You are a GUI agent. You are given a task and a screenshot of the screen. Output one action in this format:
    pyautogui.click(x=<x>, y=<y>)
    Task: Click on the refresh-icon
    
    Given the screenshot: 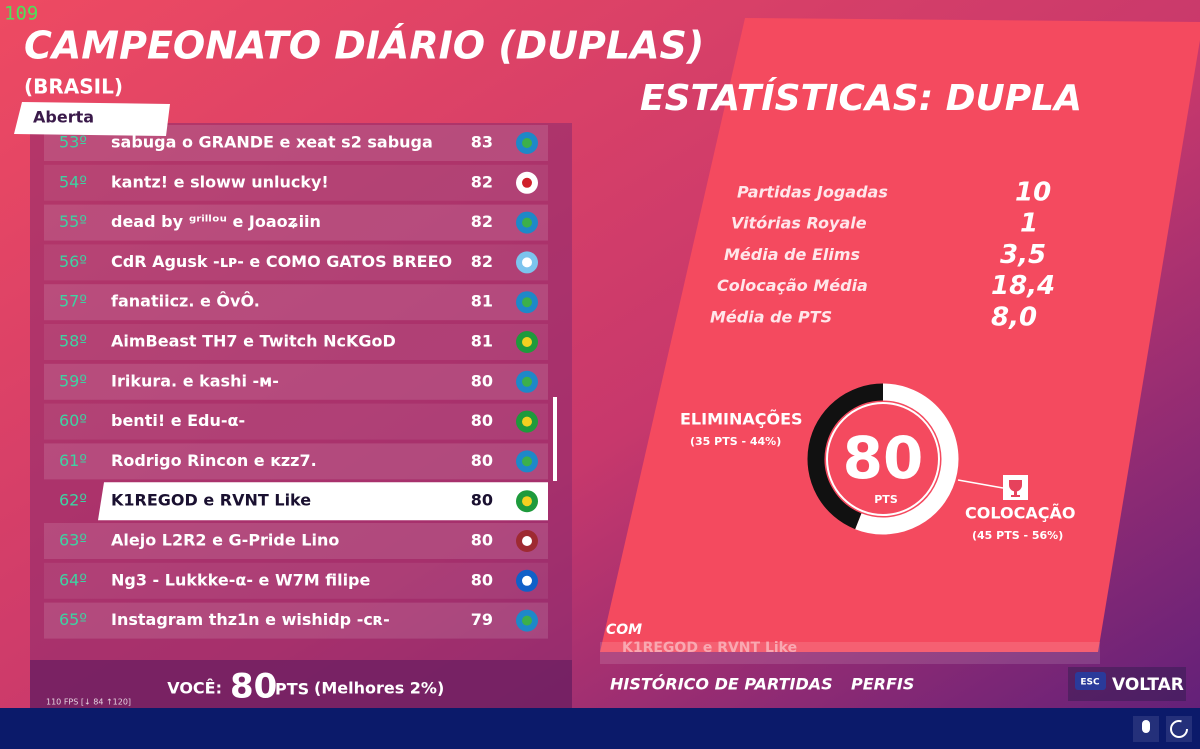 What is the action you would take?
    pyautogui.click(x=1179, y=729)
    